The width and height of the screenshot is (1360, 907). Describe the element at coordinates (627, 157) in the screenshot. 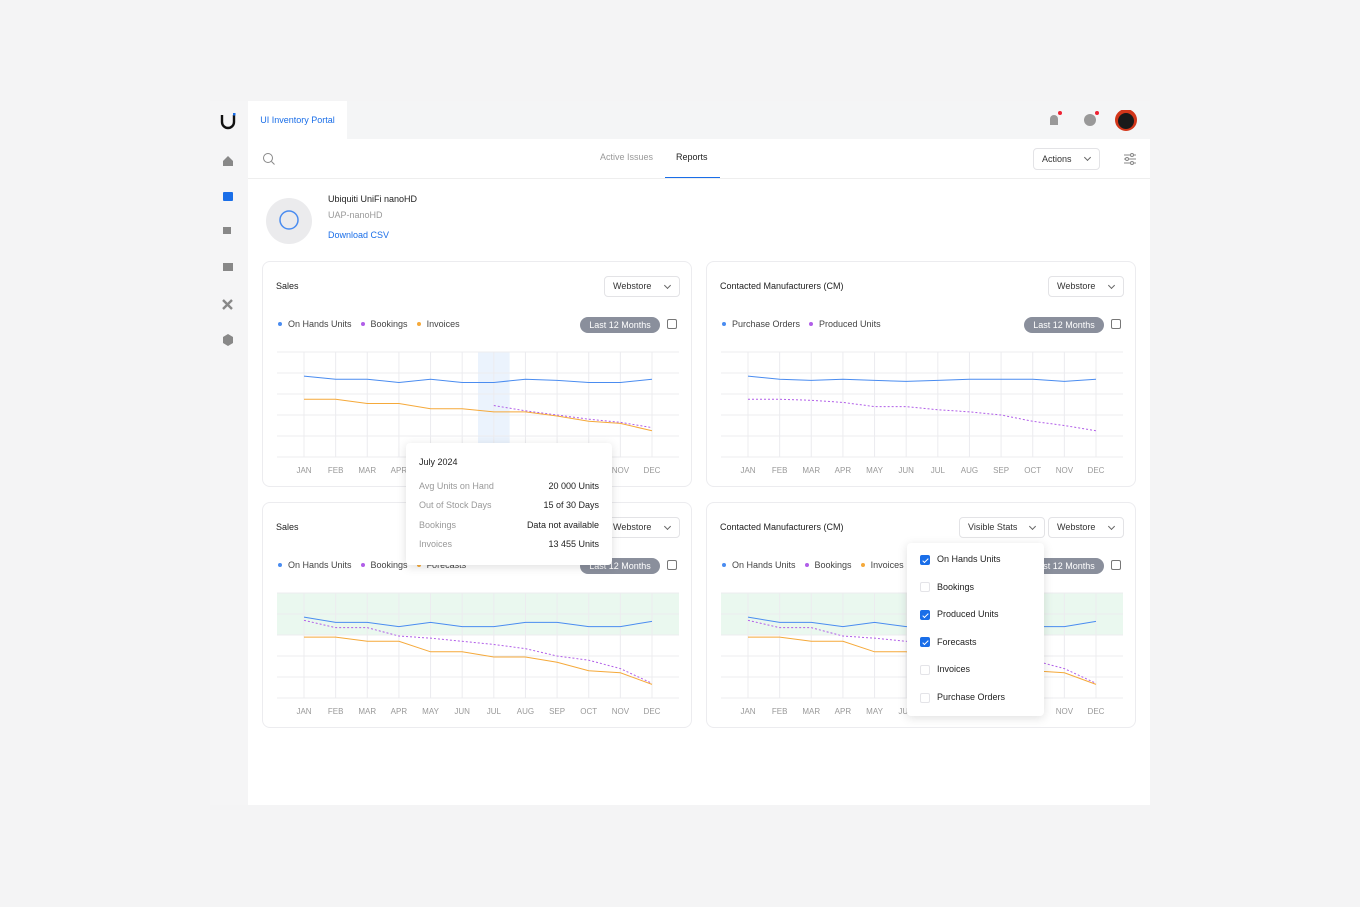

I see `tab: Active Issues` at that location.